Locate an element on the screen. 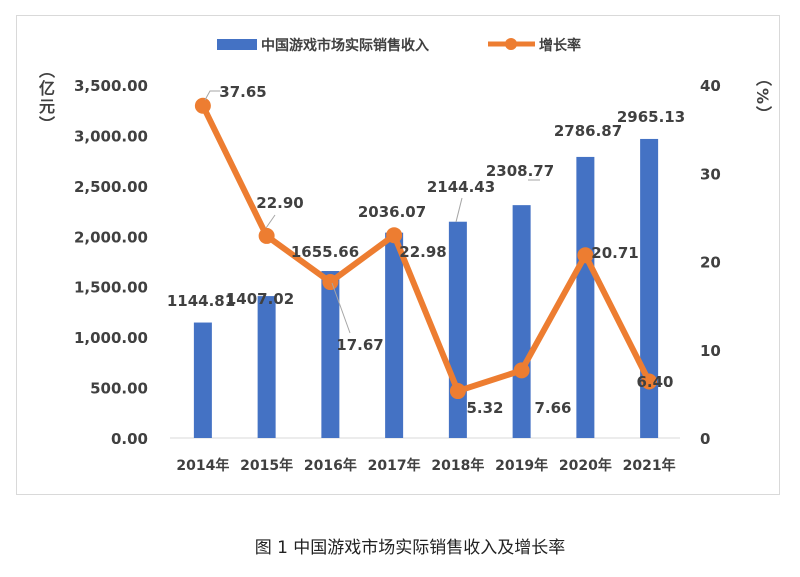 The image size is (800, 577). y-left-tick-label: 500.00 is located at coordinates (119, 389).